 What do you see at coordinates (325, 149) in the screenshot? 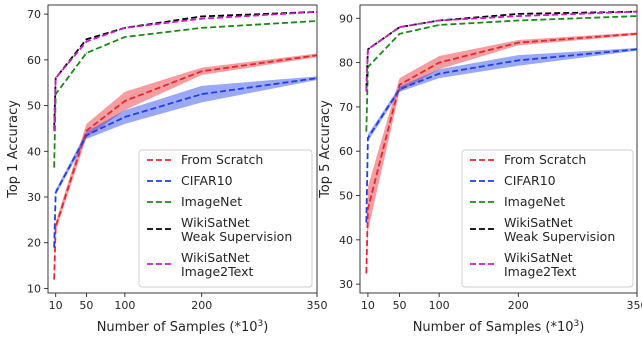
I see `y-axis-label: Top 5 Accuracy` at bounding box center [325, 149].